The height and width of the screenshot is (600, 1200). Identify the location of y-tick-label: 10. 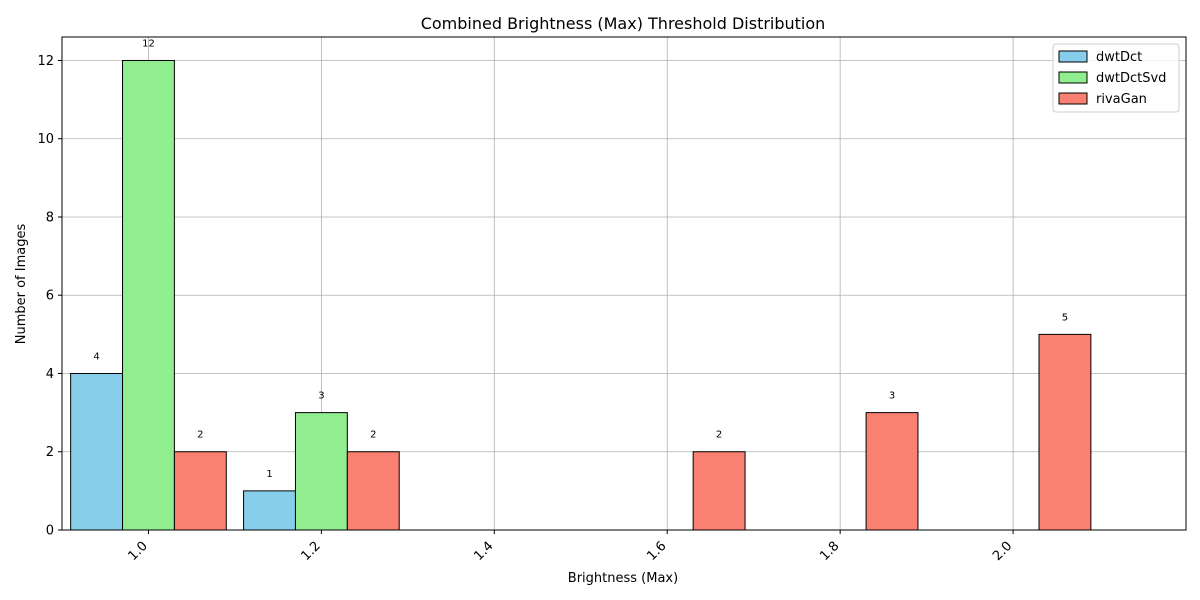
(45, 139).